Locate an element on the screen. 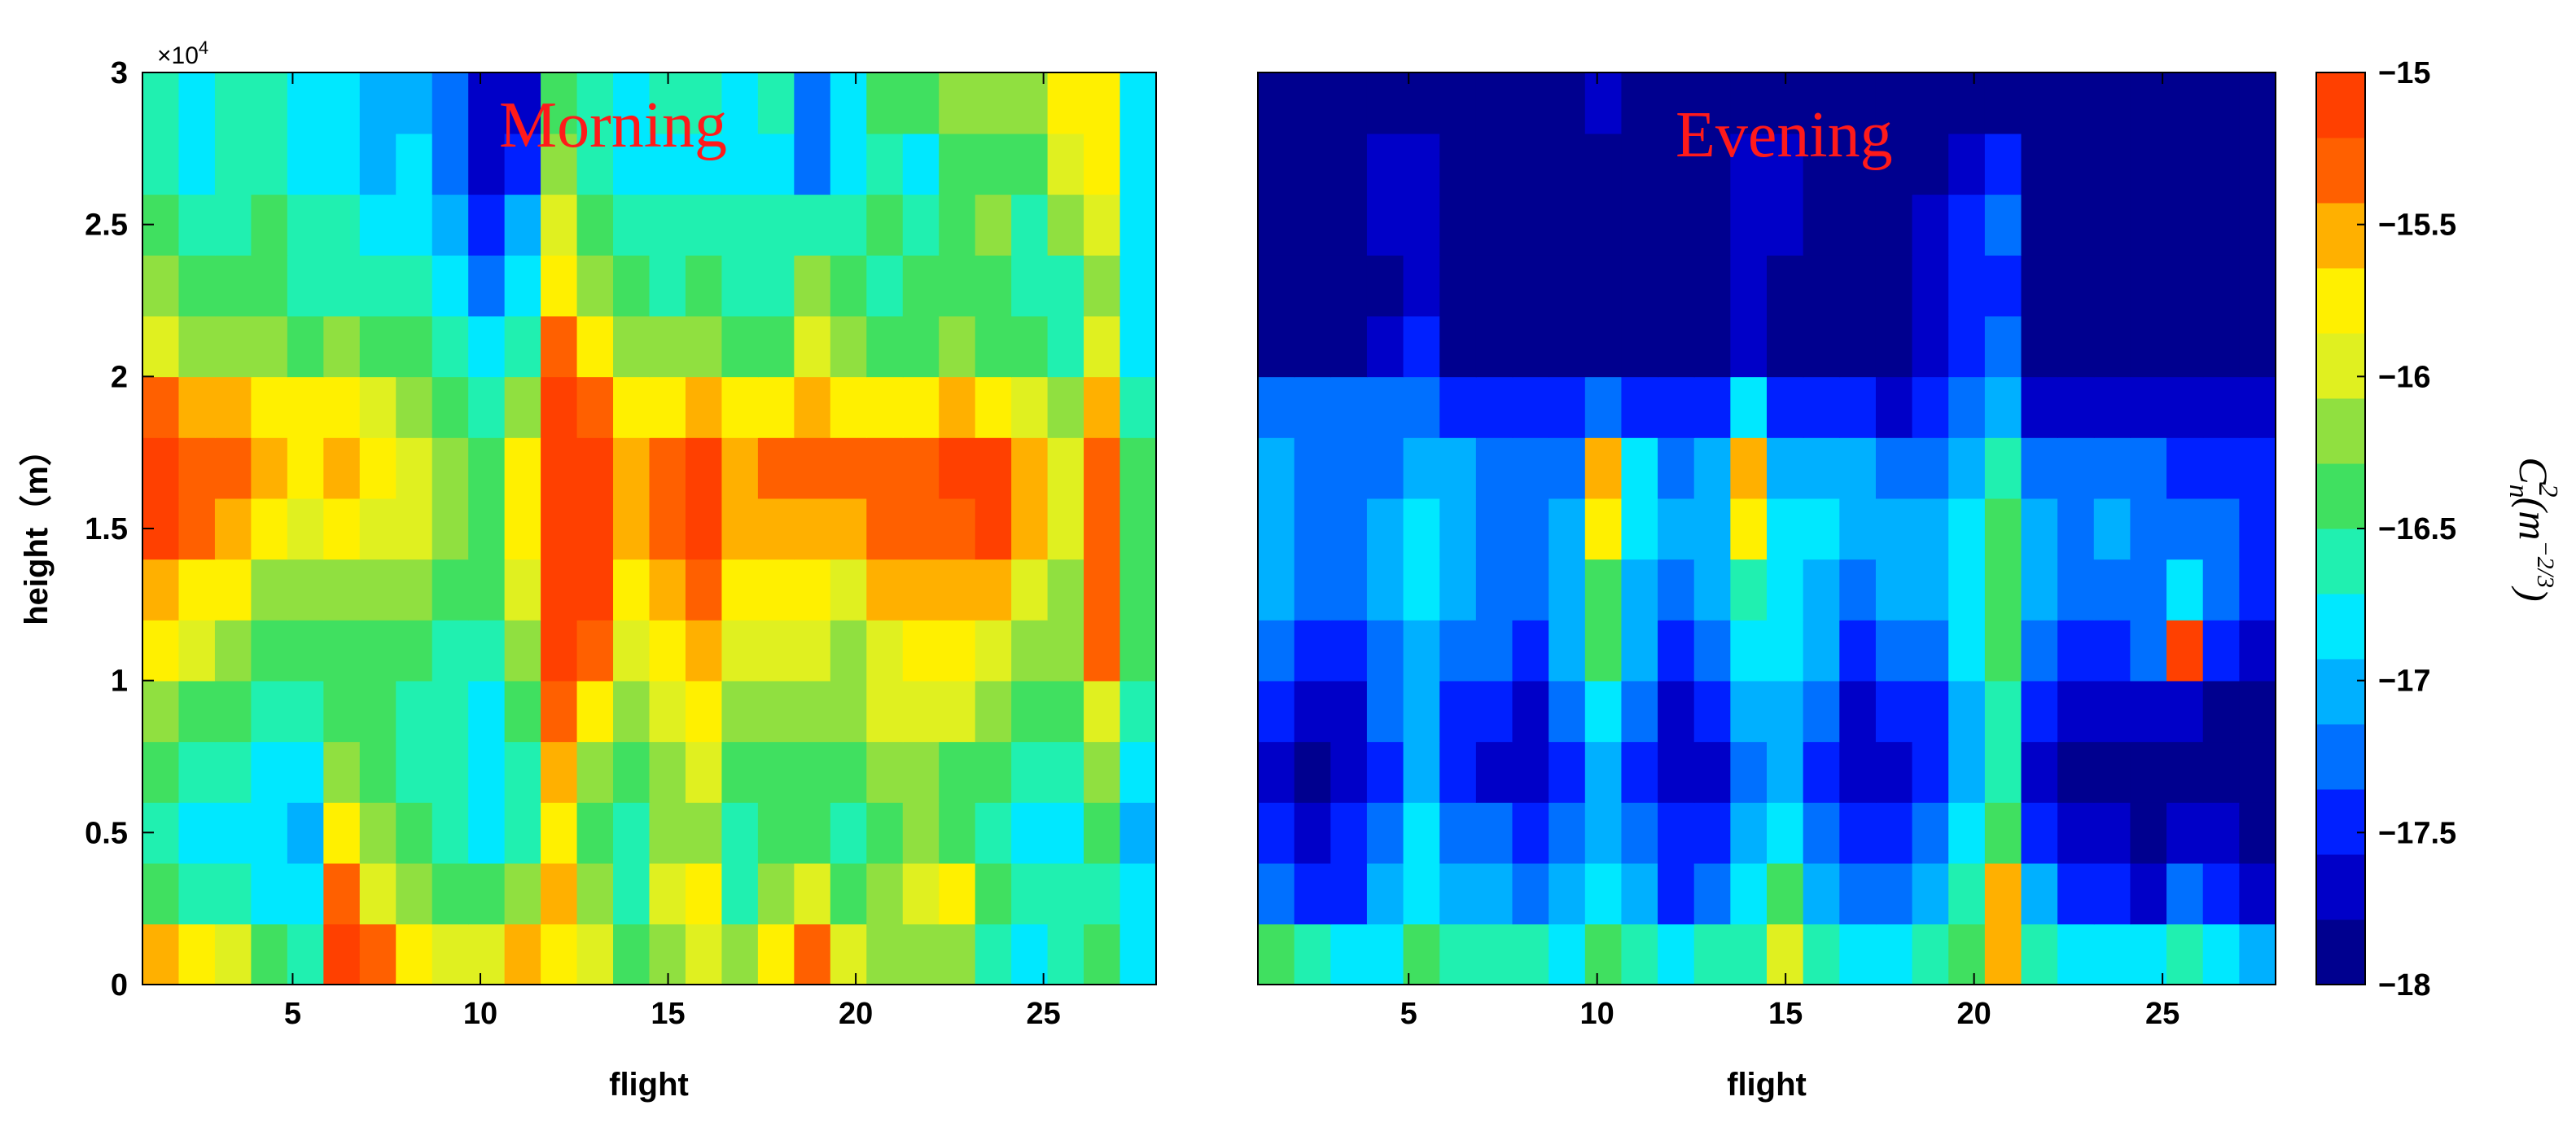 The height and width of the screenshot is (1123, 2576). x-tick-label: 25 is located at coordinates (1044, 1014).